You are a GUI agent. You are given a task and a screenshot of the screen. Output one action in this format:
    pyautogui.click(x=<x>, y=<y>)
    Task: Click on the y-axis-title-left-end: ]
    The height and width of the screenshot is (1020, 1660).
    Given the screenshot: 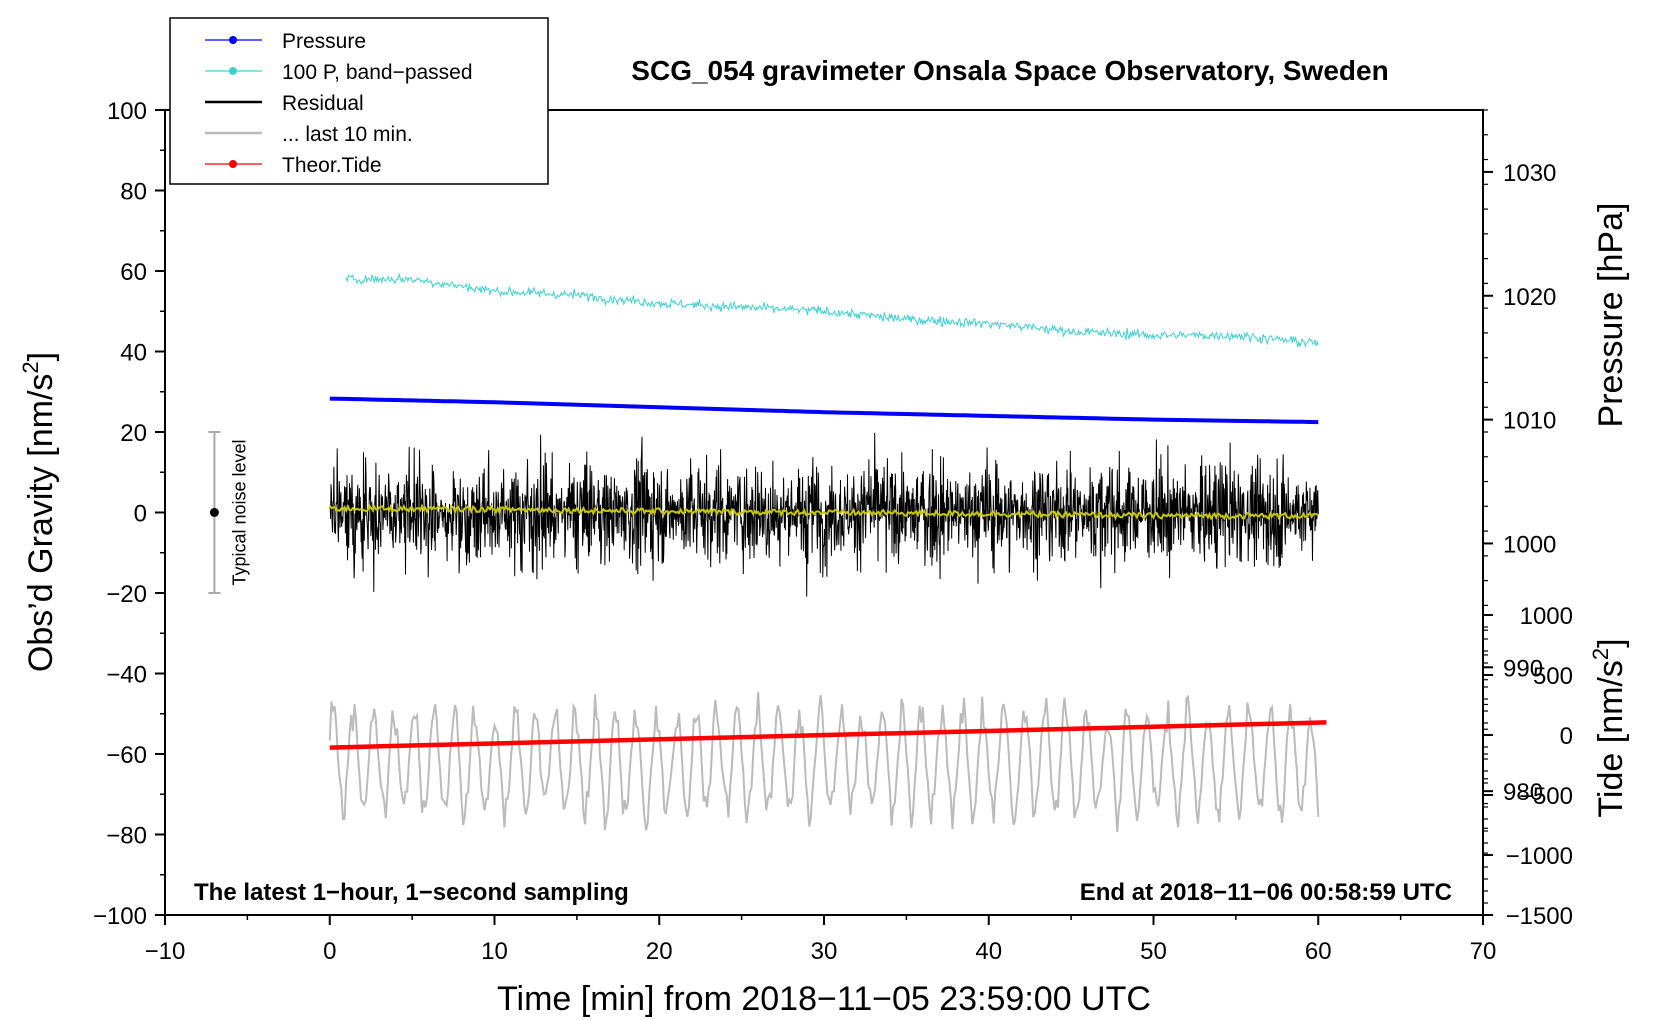 What is the action you would take?
    pyautogui.click(x=41, y=356)
    